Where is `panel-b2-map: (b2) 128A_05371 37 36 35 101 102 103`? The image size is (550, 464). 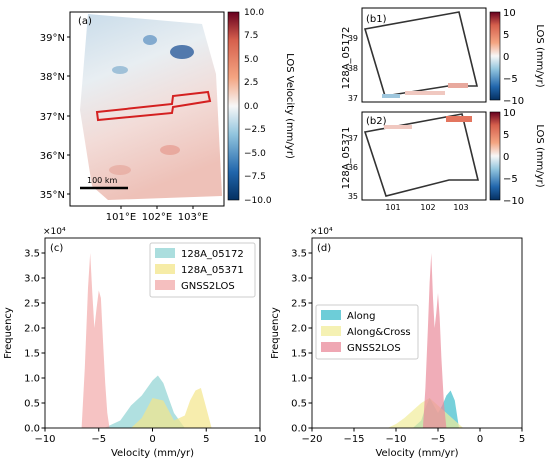 panel-b2-map: (b2) 128A_05371 37 36 35 101 102 103 is located at coordinates (414, 161).